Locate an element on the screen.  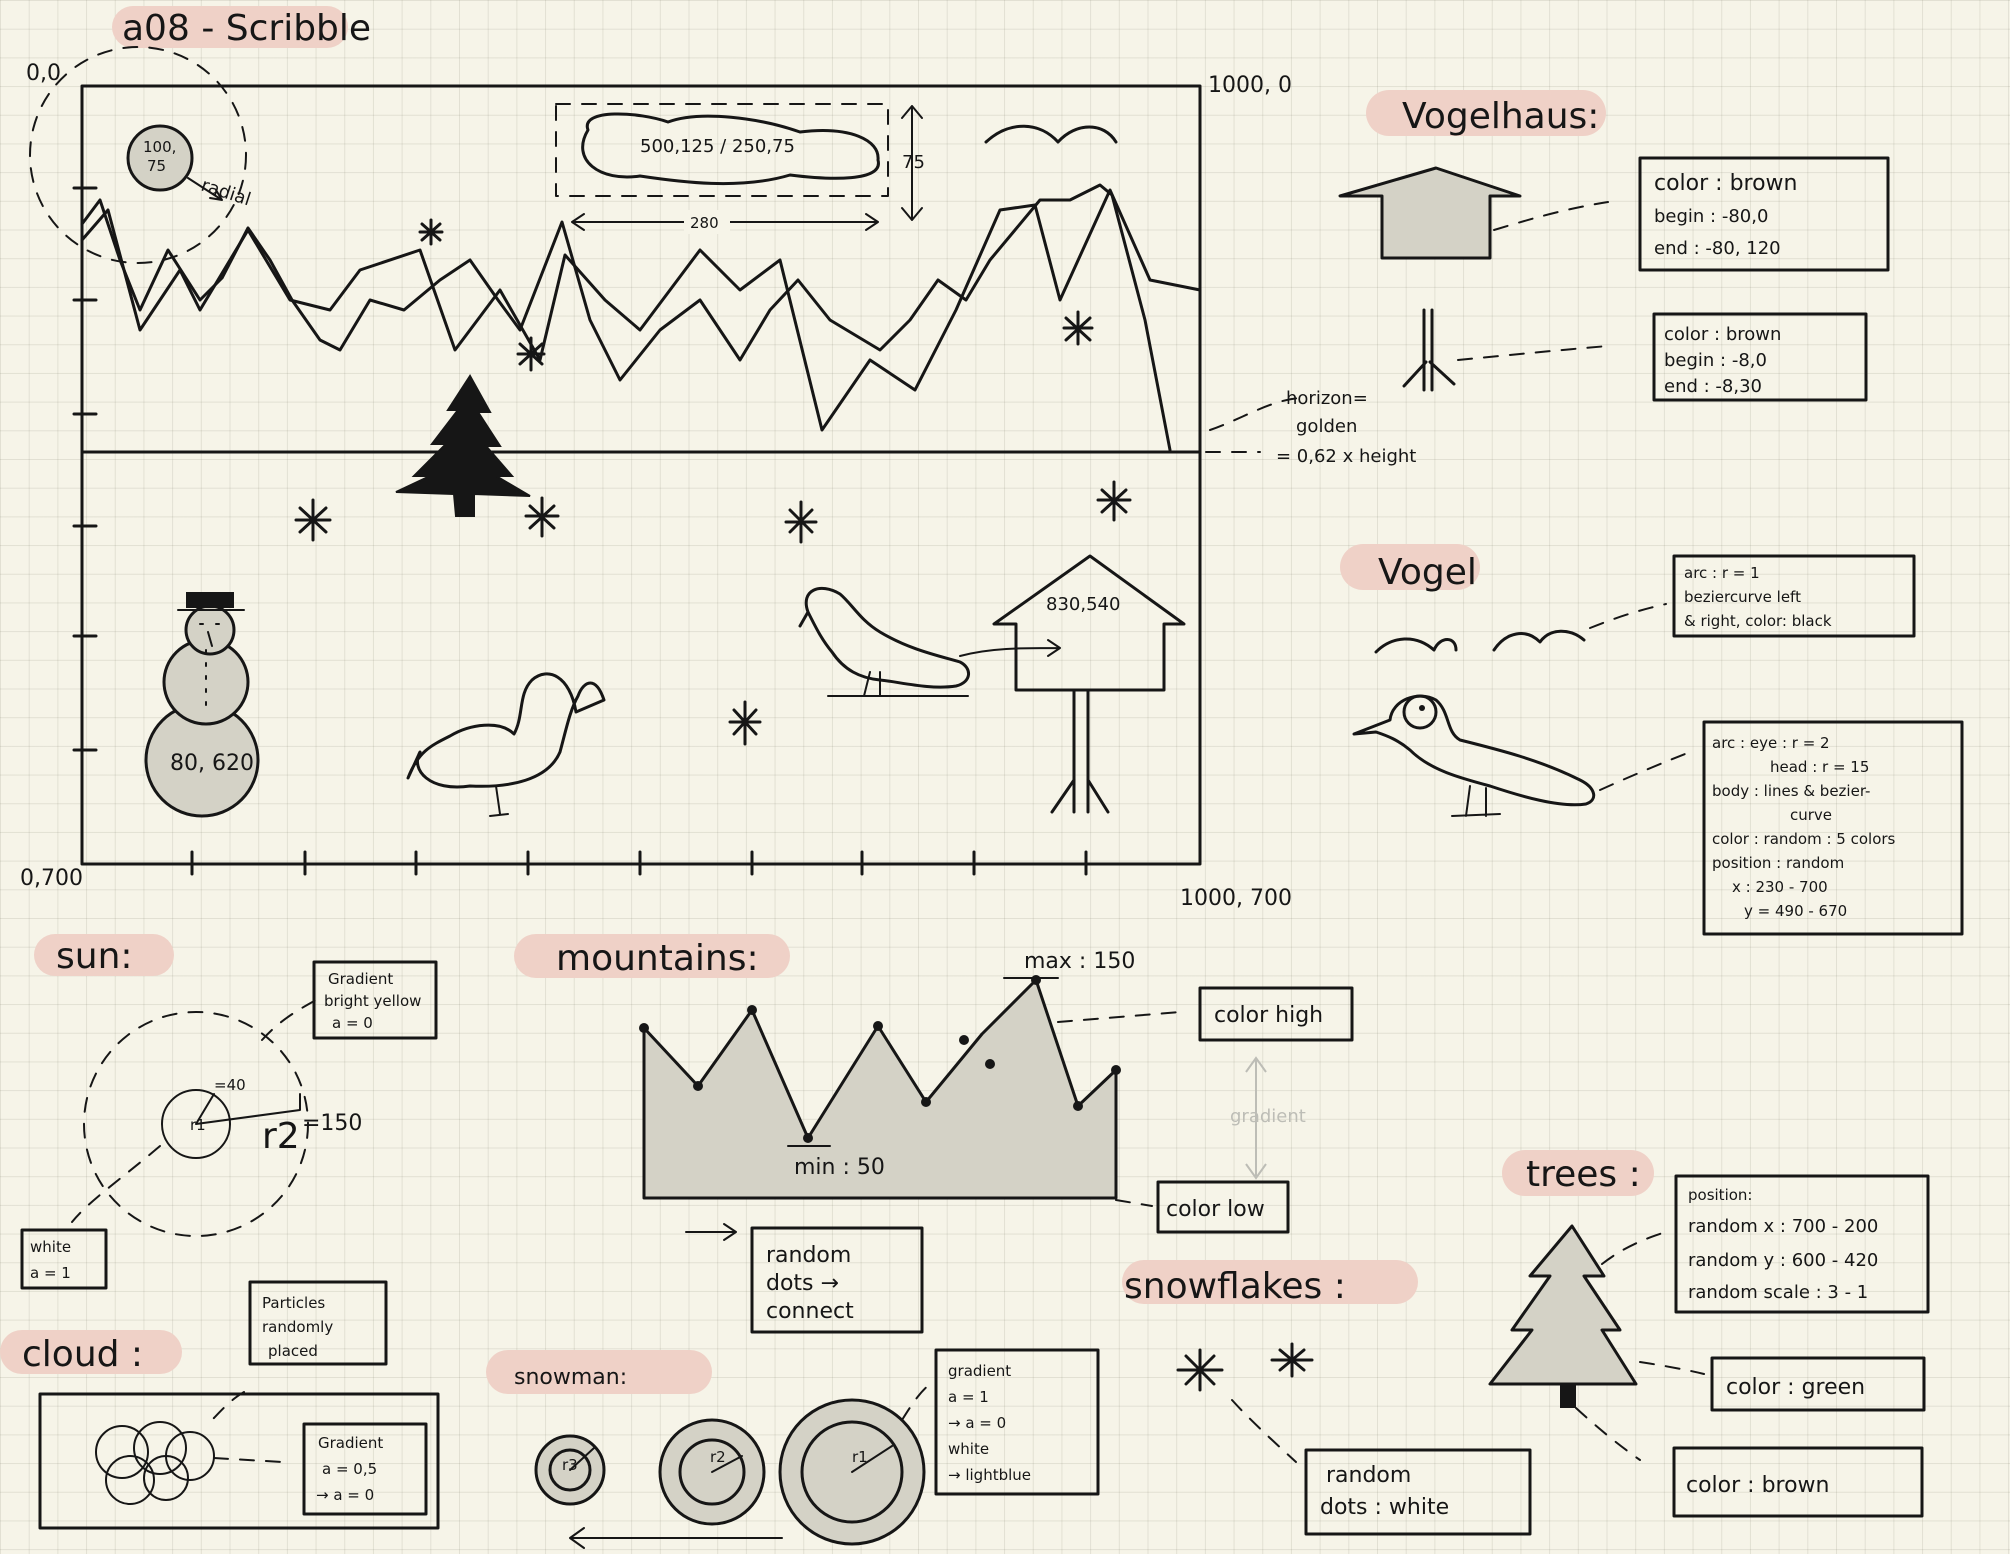
page-title: a08 - Scribble is located at coordinates (241, 27).